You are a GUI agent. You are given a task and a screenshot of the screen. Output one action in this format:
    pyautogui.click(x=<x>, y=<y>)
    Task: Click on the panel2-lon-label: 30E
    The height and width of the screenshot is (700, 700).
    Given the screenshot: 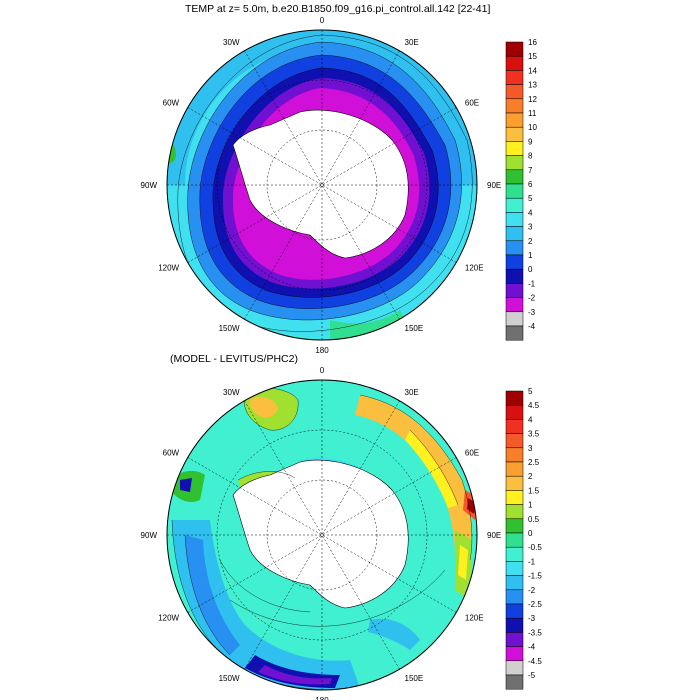 What is the action you would take?
    pyautogui.click(x=412, y=392)
    